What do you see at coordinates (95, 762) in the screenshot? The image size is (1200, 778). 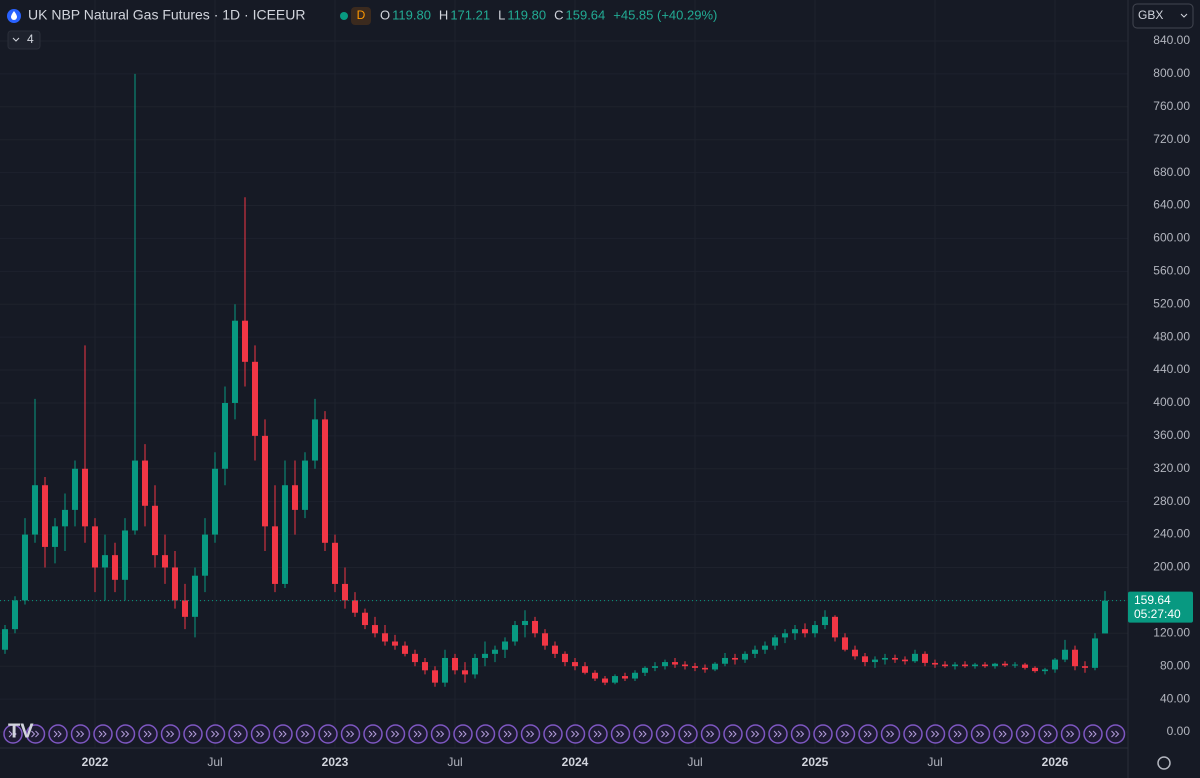 I see `x-tick-label: 2022` at bounding box center [95, 762].